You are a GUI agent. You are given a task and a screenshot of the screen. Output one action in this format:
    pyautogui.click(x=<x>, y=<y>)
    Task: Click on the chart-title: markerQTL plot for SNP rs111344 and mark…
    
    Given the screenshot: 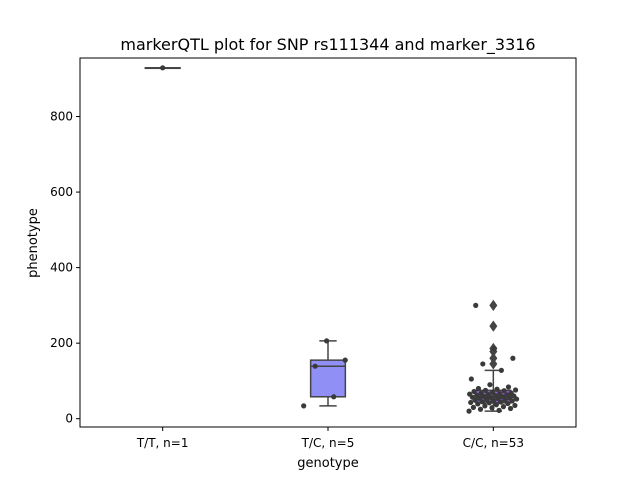 What is the action you would take?
    pyautogui.click(x=327, y=45)
    